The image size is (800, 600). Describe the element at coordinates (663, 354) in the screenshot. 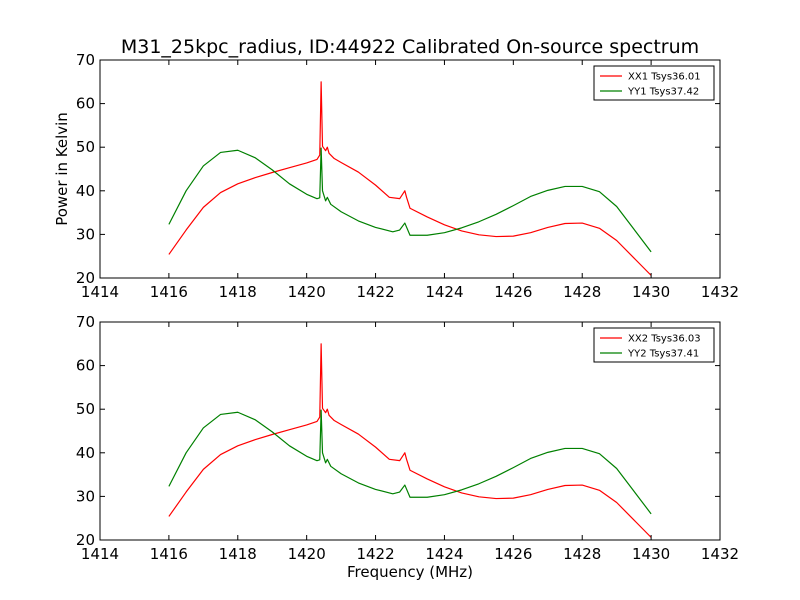

I see `legend-entry: YY2 Tsys37.41` at that location.